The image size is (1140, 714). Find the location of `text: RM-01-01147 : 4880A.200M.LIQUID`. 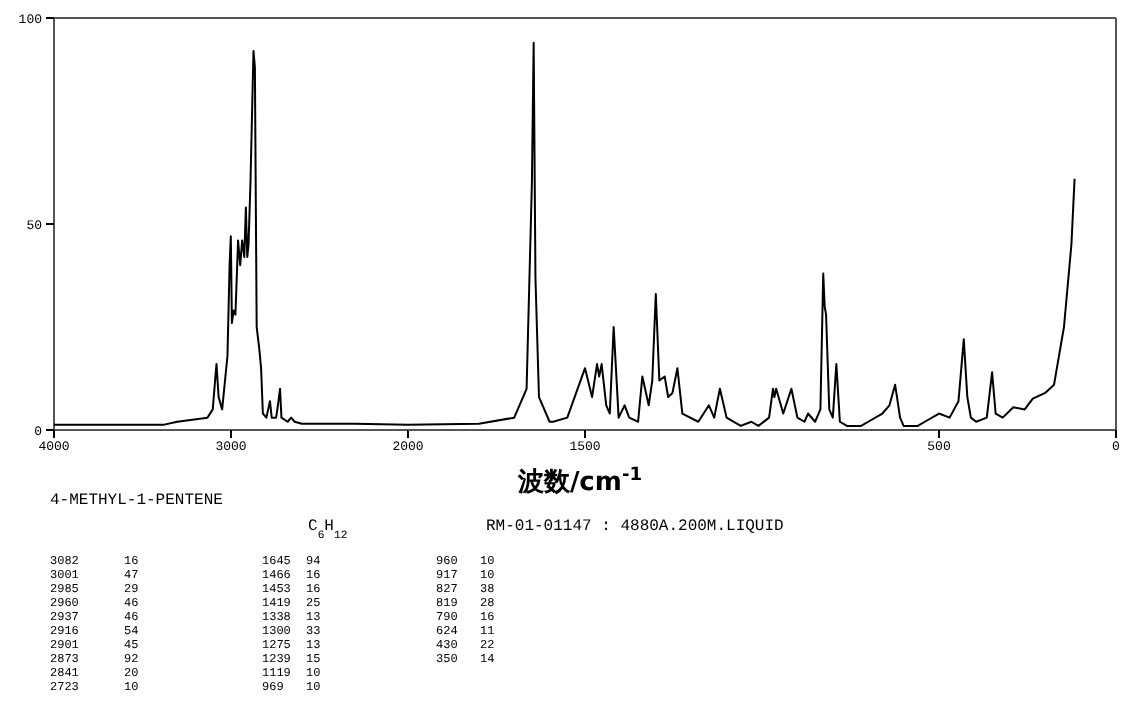

text: RM-01-01147 : 4880A.200M.LIQUID is located at coordinates (635, 527).